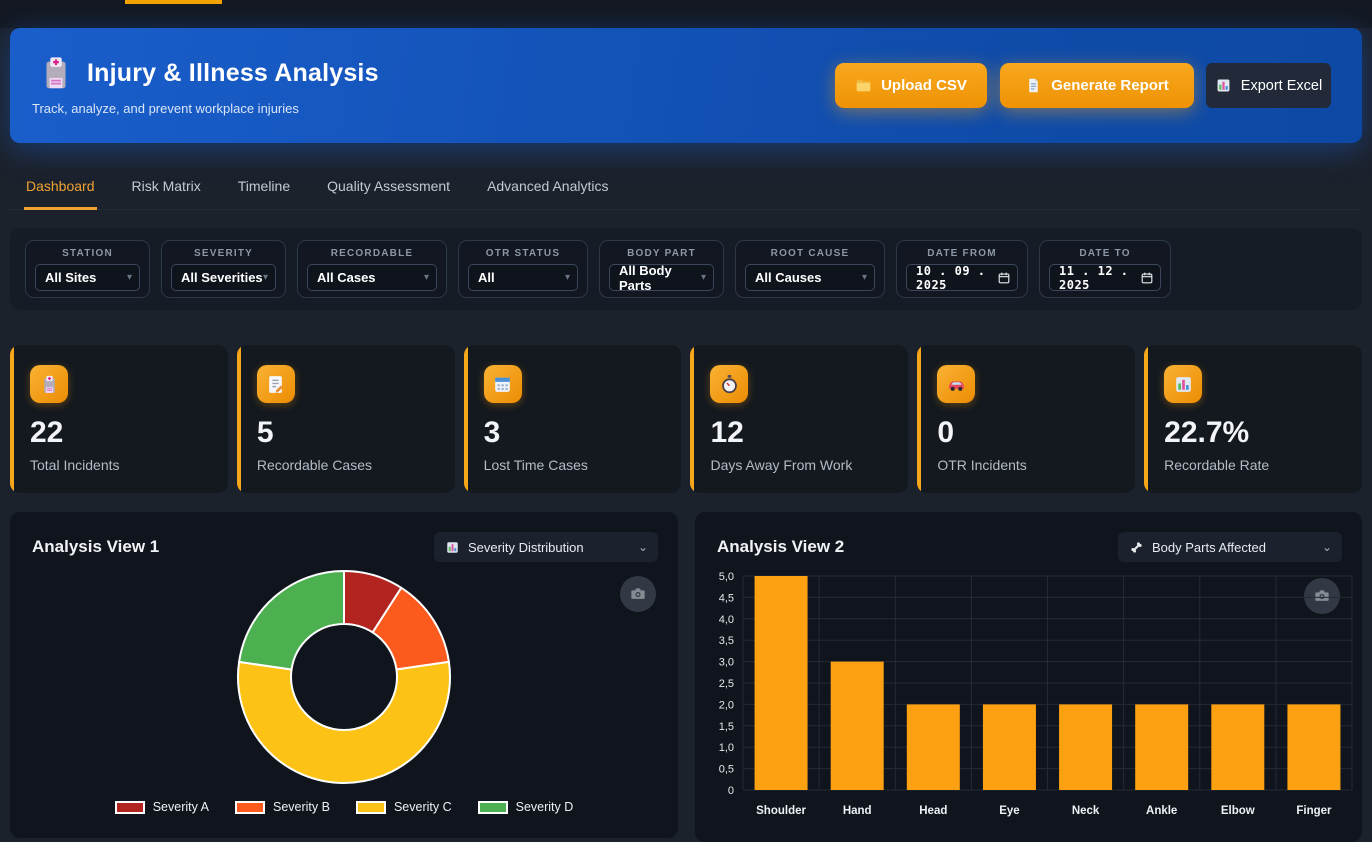 This screenshot has height=842, width=1372. I want to click on legend-item: Severity C, so click(403, 807).